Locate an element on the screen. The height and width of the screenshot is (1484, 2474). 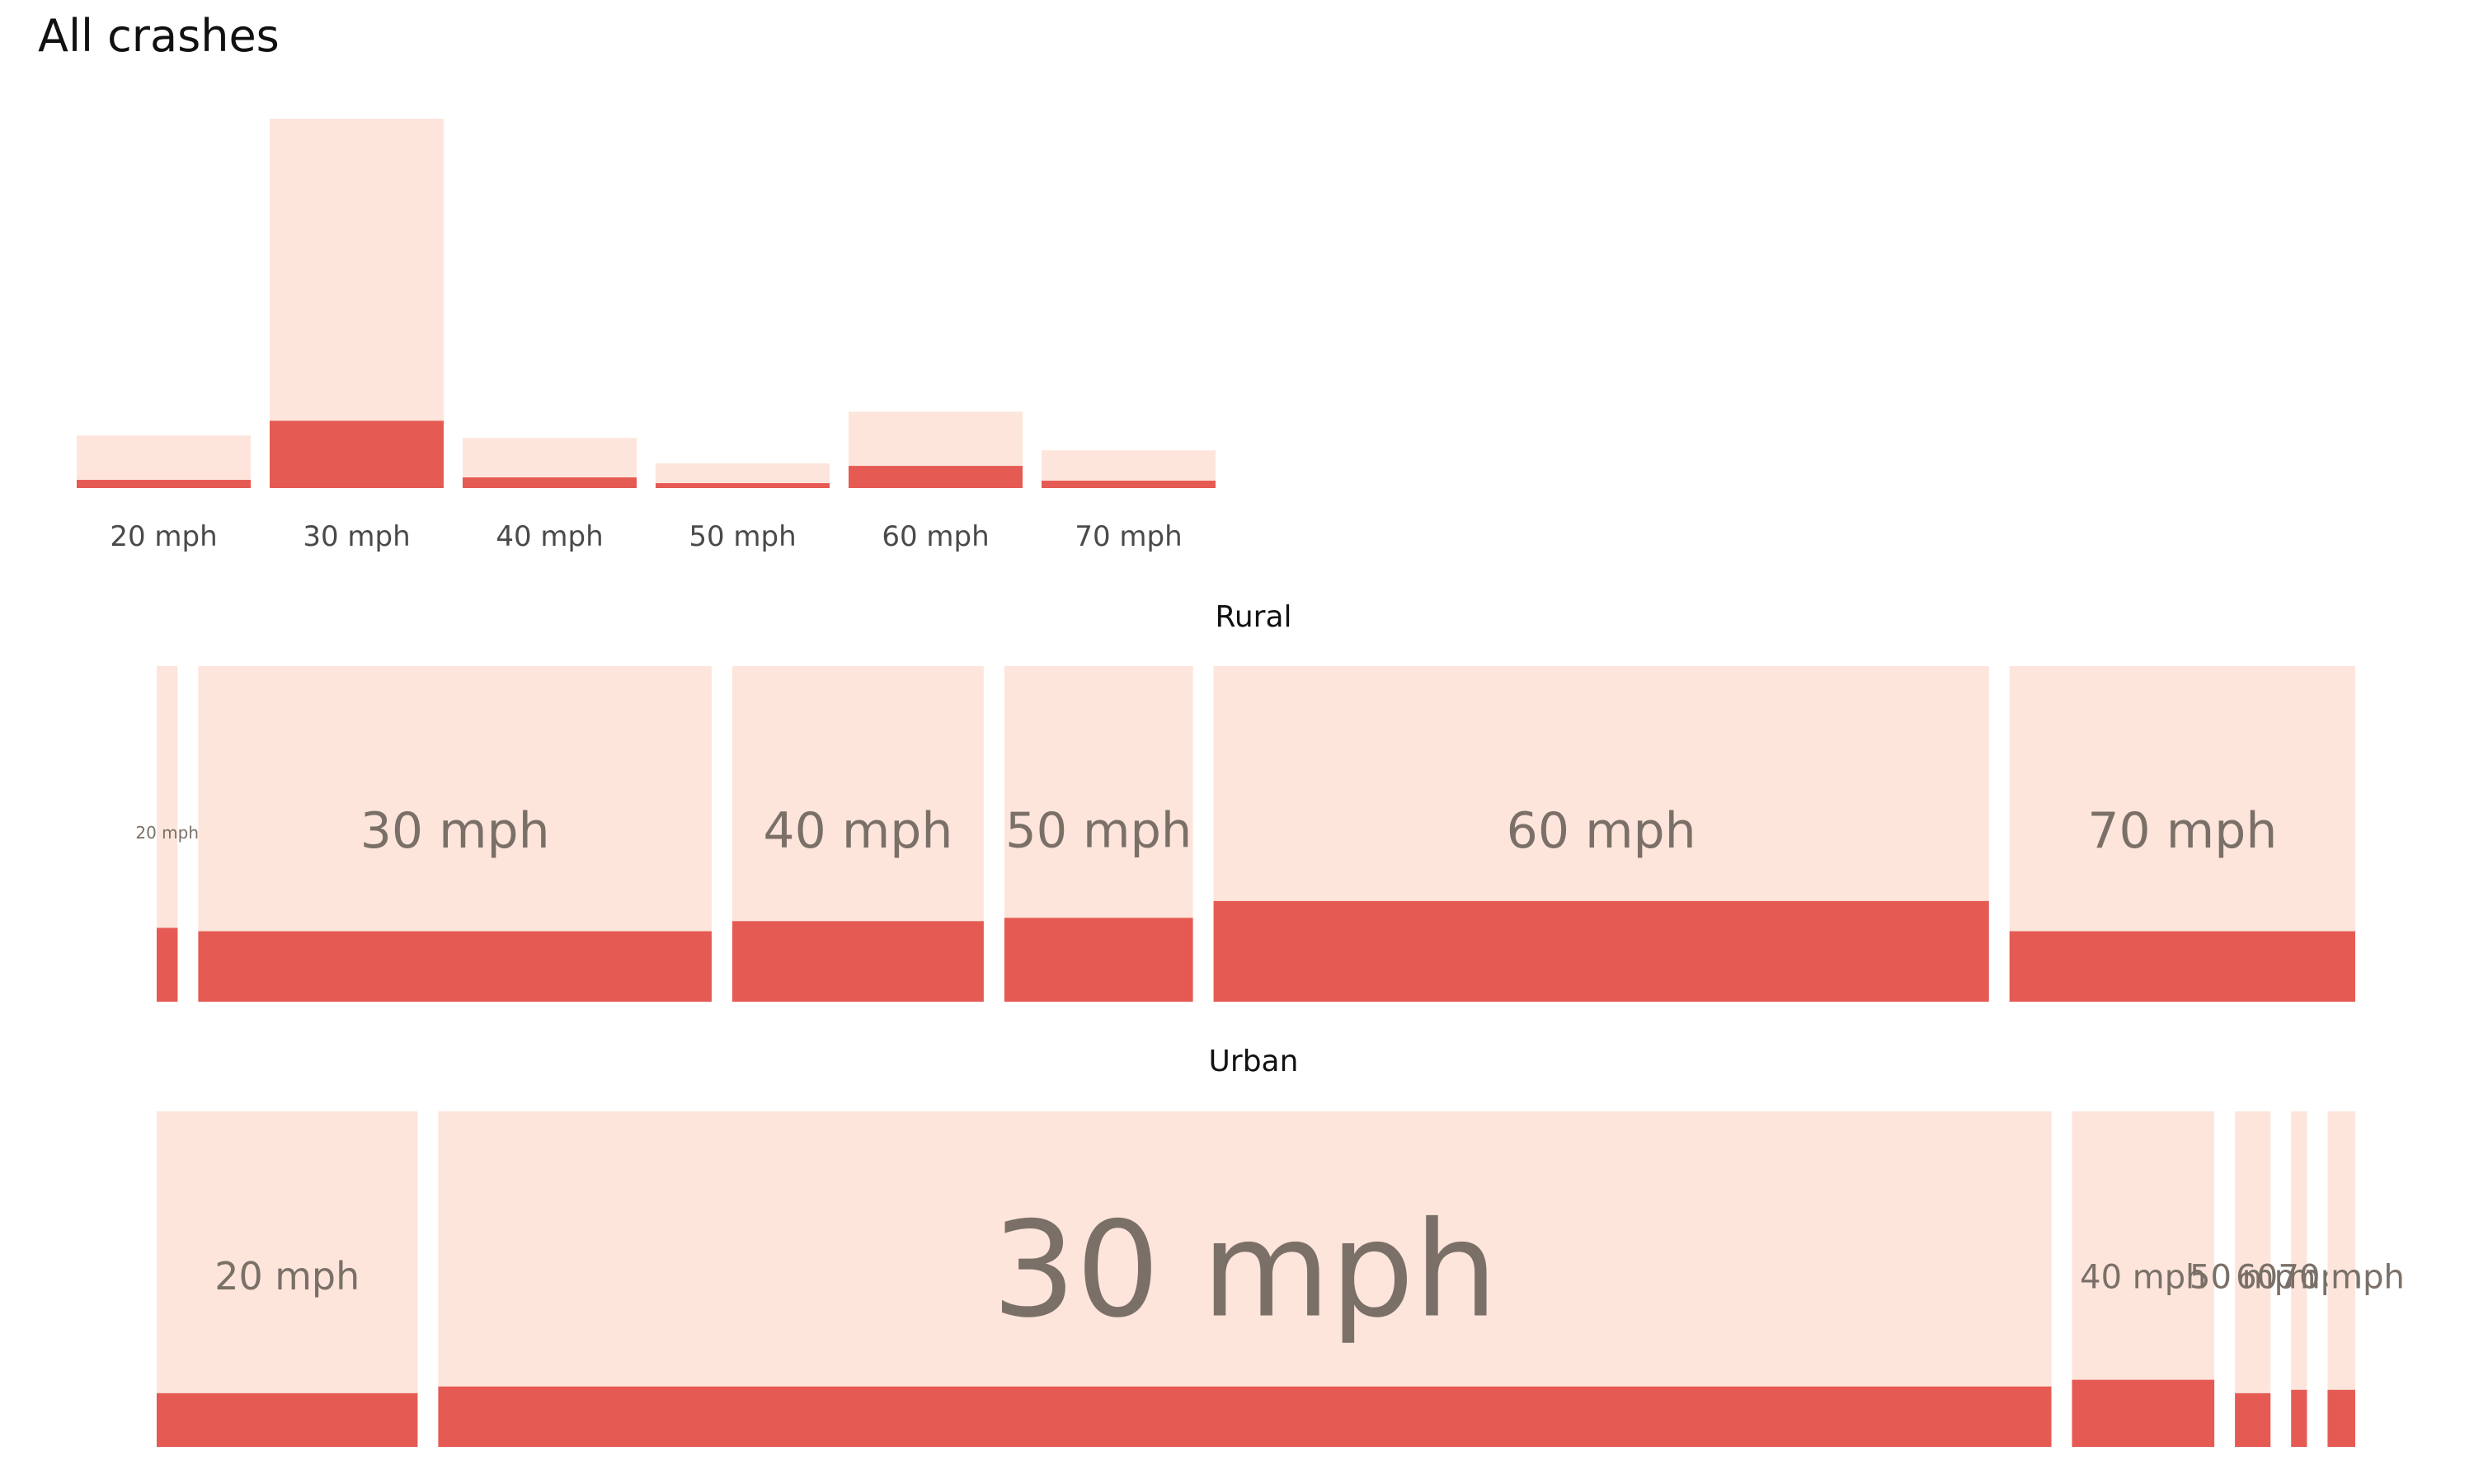
facet-title-rural: Rural is located at coordinates (1253, 617).